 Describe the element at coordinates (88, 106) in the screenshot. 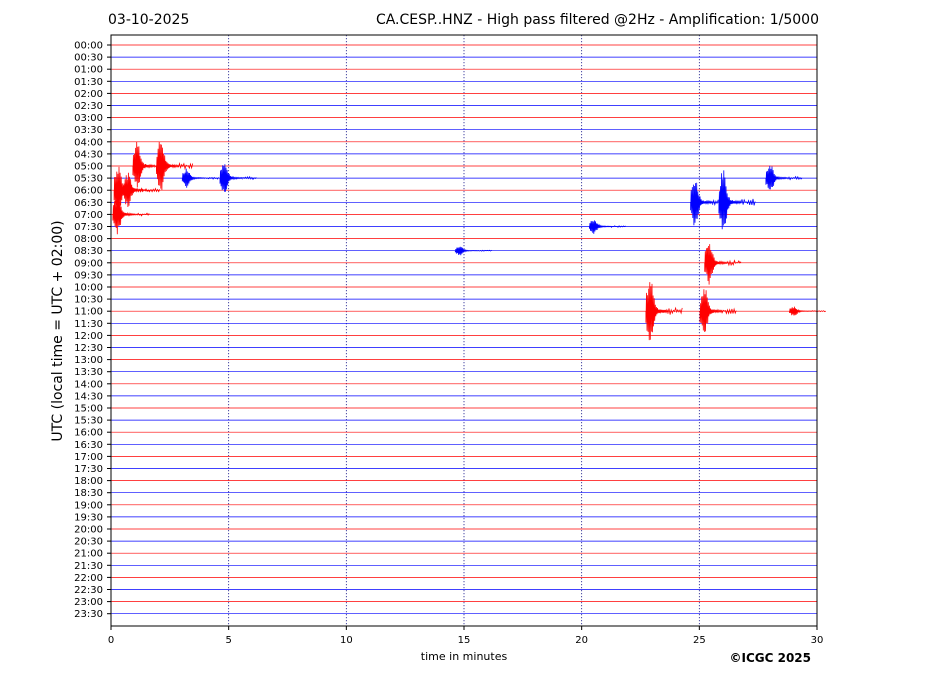

I see `y-tick-label: 02:30` at that location.